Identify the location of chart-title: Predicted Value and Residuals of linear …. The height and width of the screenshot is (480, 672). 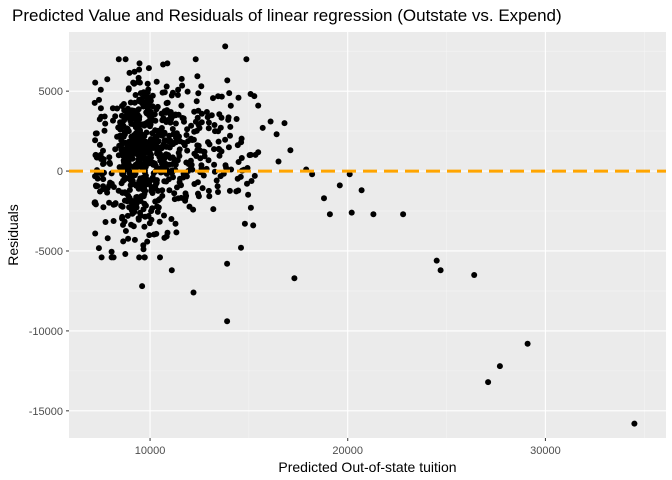
(287, 15).